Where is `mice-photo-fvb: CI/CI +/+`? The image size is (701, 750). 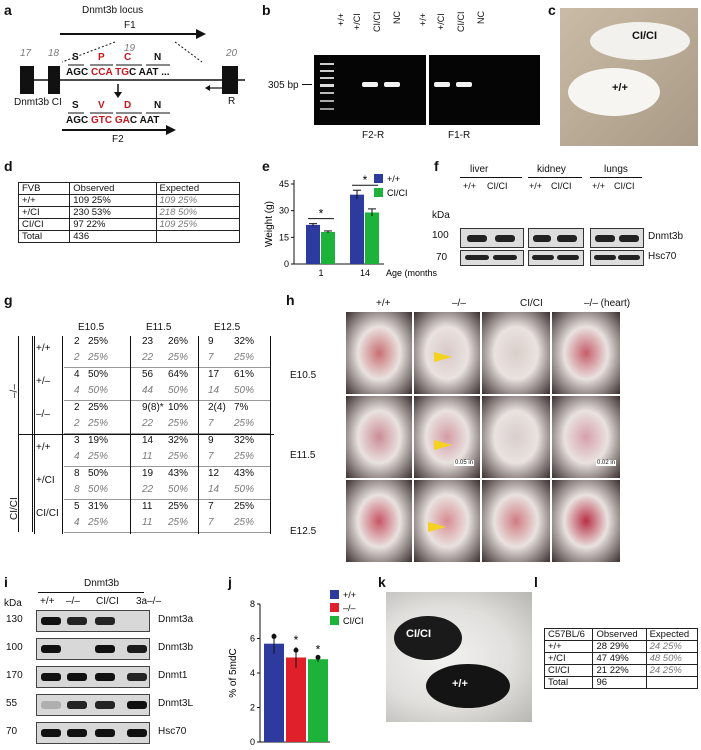 mice-photo-fvb: CI/CI +/+ is located at coordinates (629, 77).